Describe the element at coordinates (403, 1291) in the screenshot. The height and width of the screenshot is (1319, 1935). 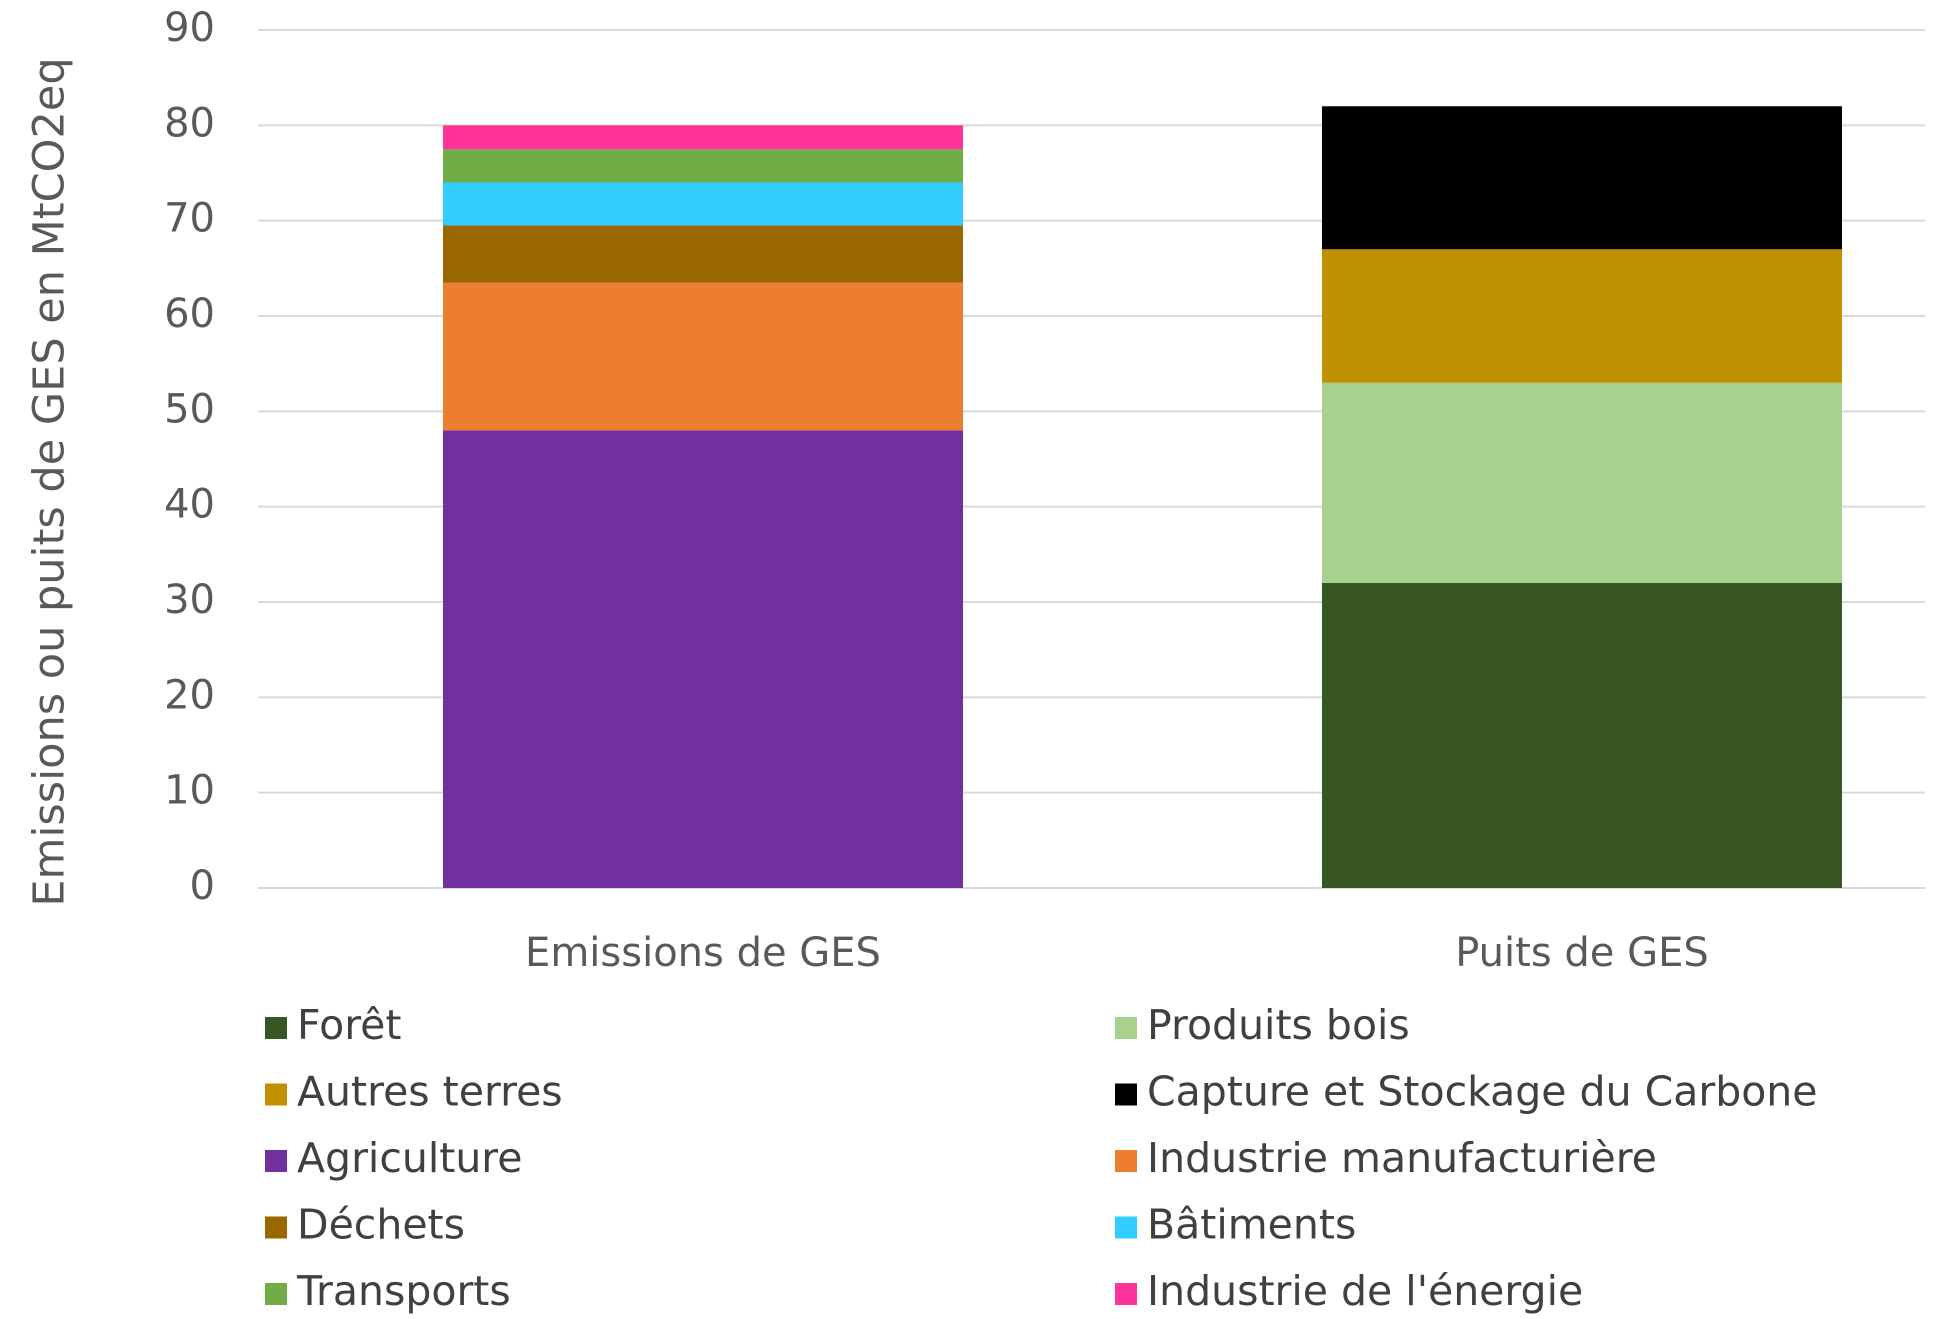
I see `legend-label: Transports` at that location.